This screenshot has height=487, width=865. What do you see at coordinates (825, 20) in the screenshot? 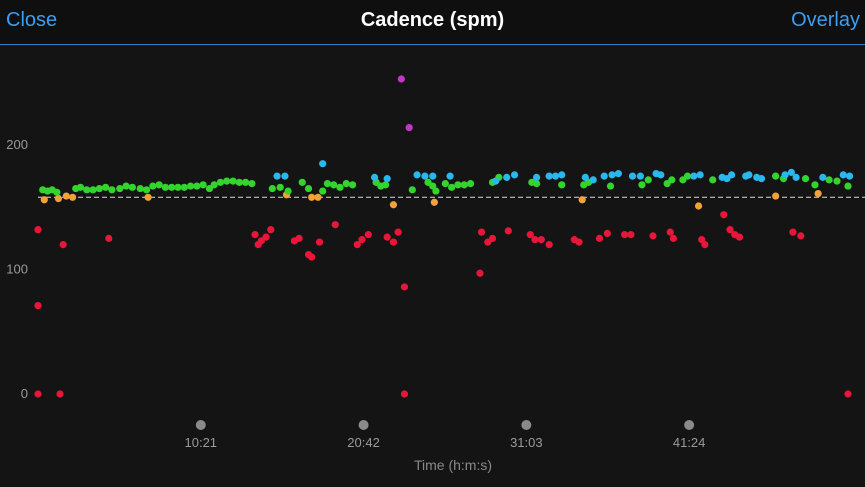
I see `overlay-button: Overlay` at bounding box center [825, 20].